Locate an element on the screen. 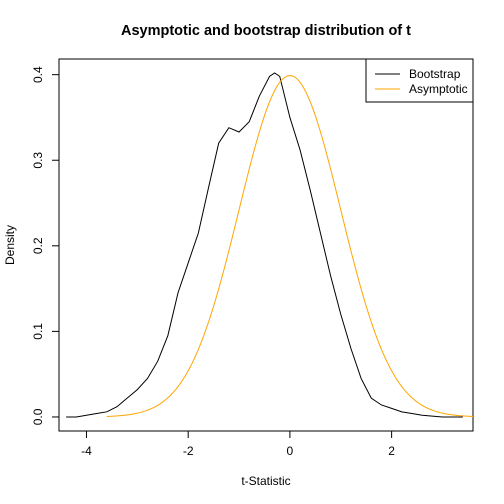 The image size is (504, 504). y-tick-label: 0.2 is located at coordinates (38, 245).